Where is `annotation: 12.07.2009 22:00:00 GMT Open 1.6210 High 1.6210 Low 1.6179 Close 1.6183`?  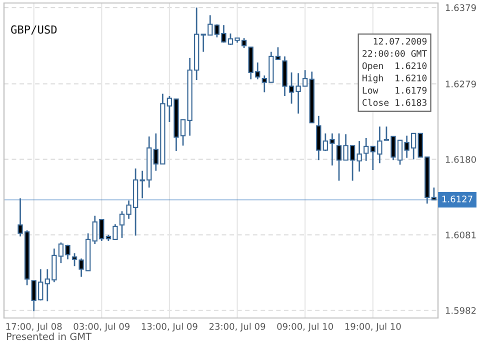
annotation: 12.07.2009 22:00:00 GMT Open 1.6210 High 1.6210 Low 1.6179 Close 1.6183 is located at coordinates (394, 72).